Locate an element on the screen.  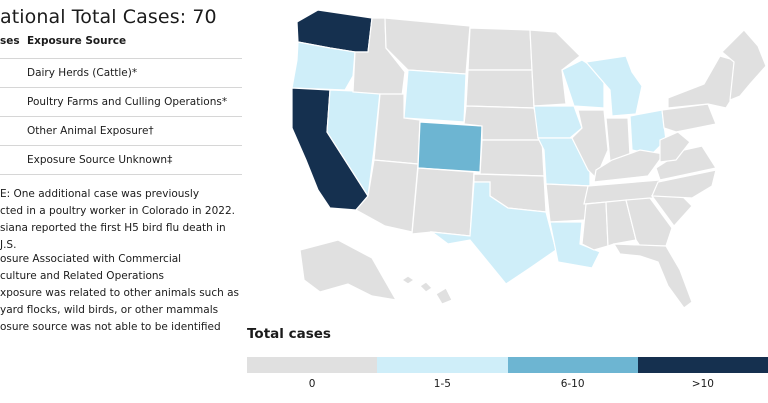
legend-label: 0 is located at coordinates (312, 384).